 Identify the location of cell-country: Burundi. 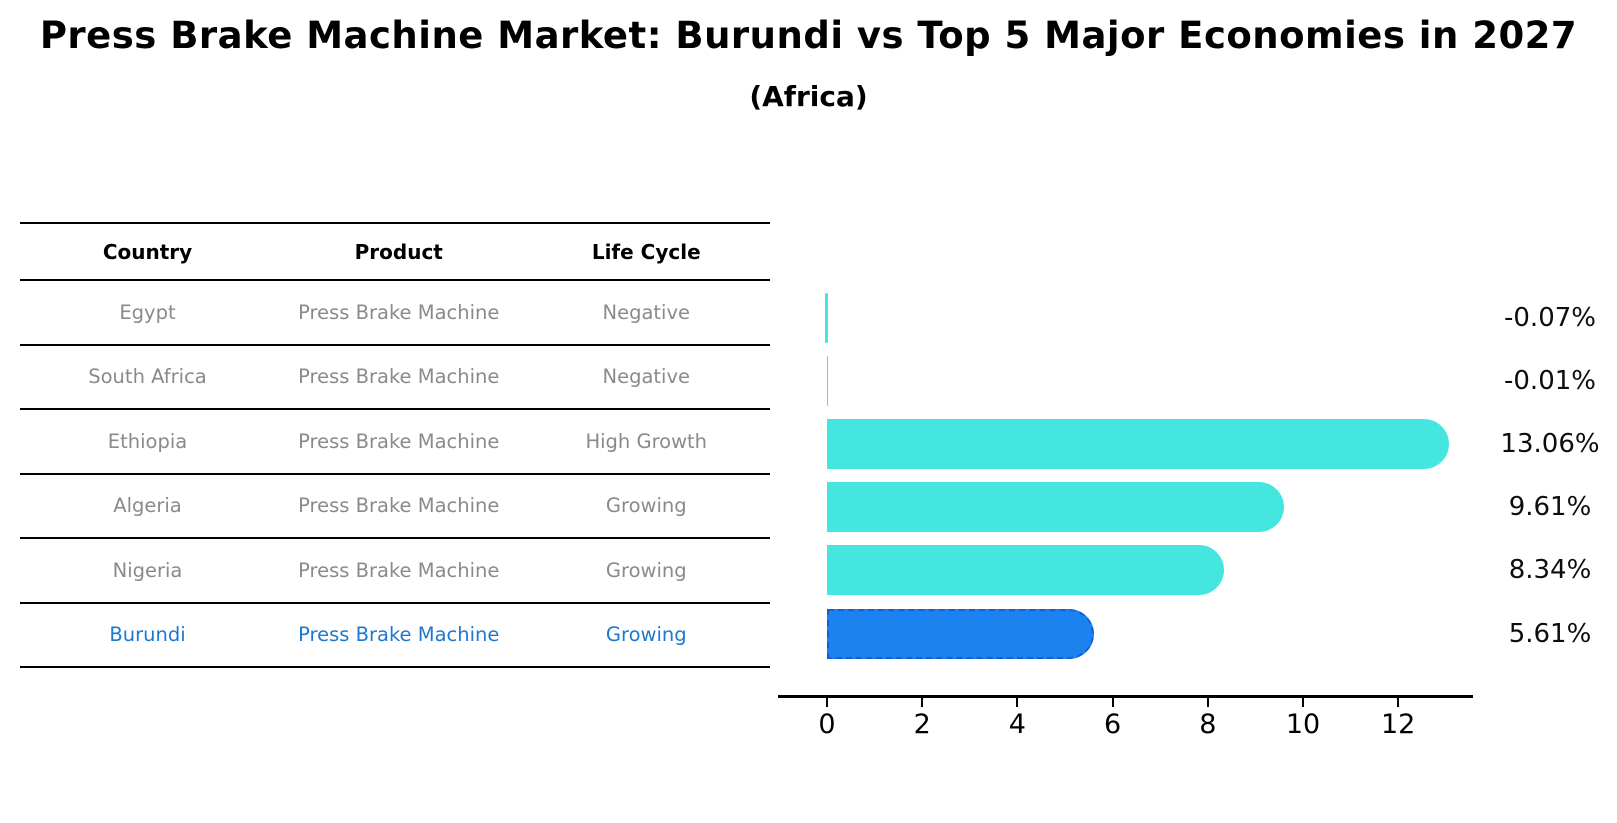
(147, 635).